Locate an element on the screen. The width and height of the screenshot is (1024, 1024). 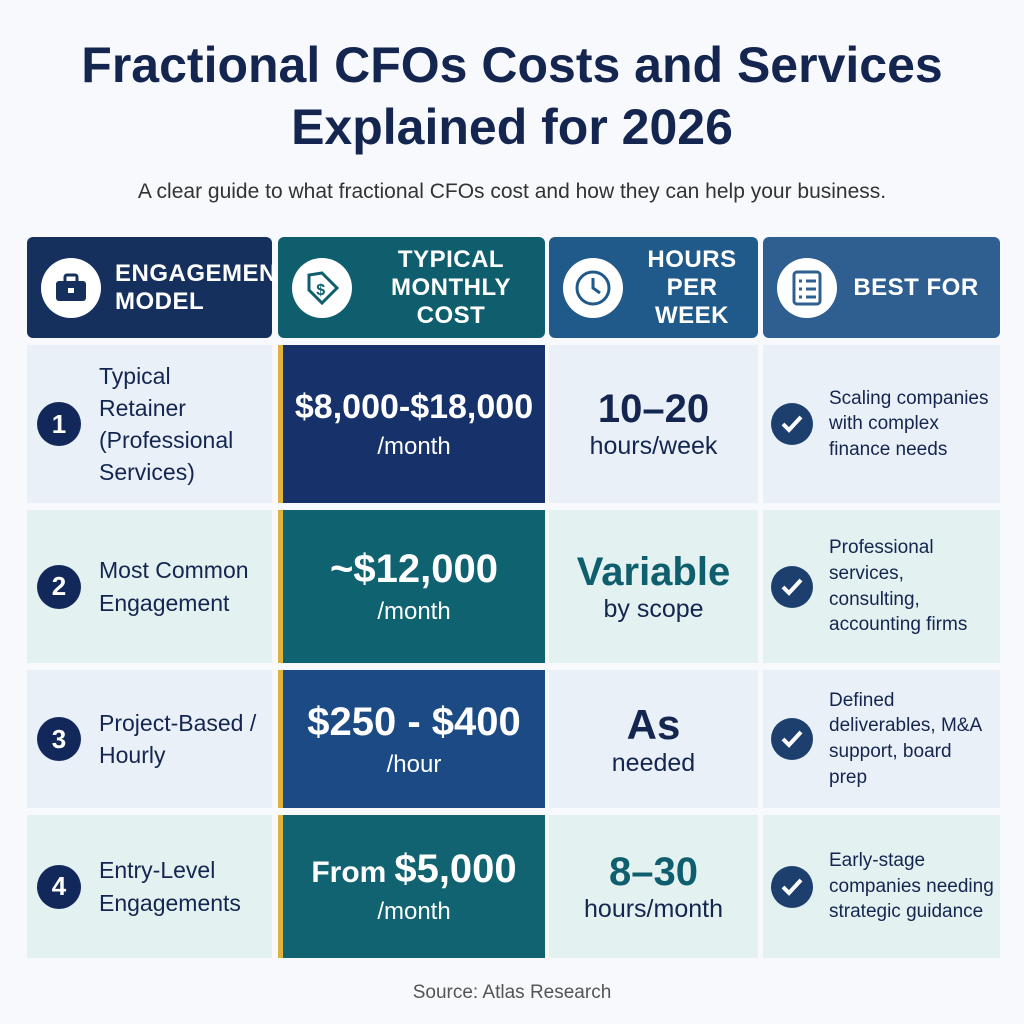
row-number: 1 is located at coordinates (59, 424).